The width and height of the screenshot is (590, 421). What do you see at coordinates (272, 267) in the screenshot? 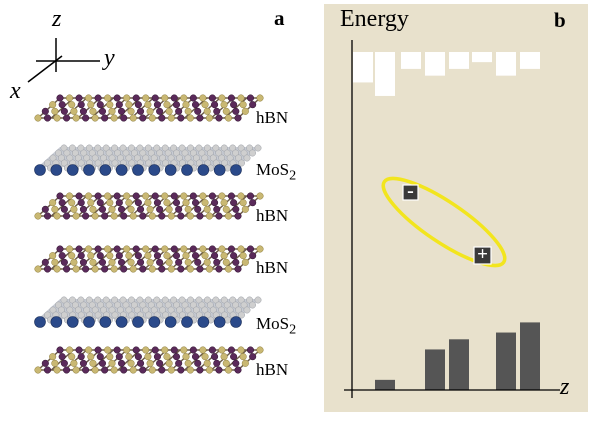
I see `layer-label-4: hBN` at bounding box center [272, 267].